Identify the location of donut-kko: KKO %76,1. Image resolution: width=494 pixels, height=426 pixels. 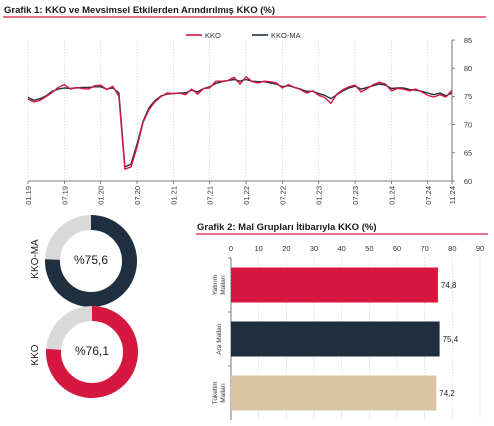
(84, 352).